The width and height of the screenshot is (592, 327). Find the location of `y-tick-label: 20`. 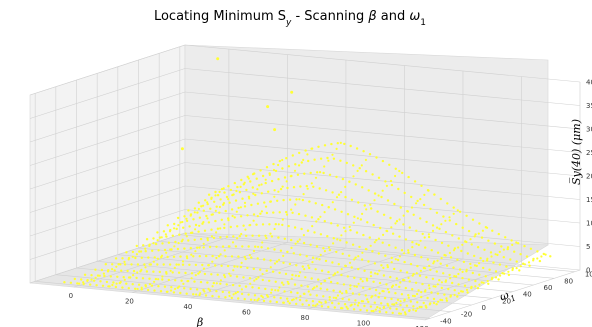

y-tick-label: 20 is located at coordinates (506, 301).